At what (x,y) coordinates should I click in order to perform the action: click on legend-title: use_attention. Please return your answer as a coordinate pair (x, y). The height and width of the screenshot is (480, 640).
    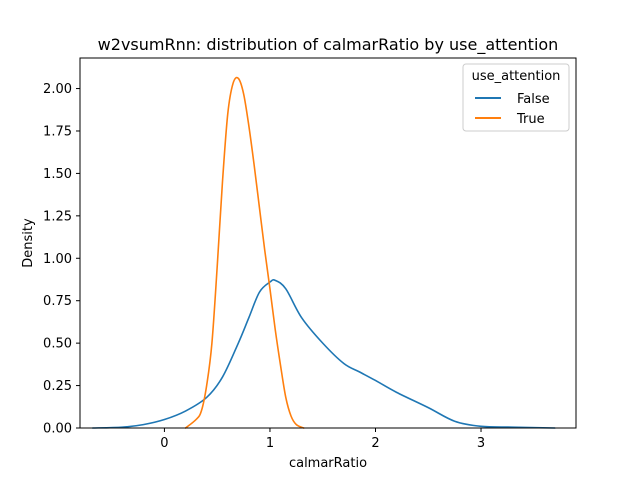
    Looking at the image, I should click on (516, 76).